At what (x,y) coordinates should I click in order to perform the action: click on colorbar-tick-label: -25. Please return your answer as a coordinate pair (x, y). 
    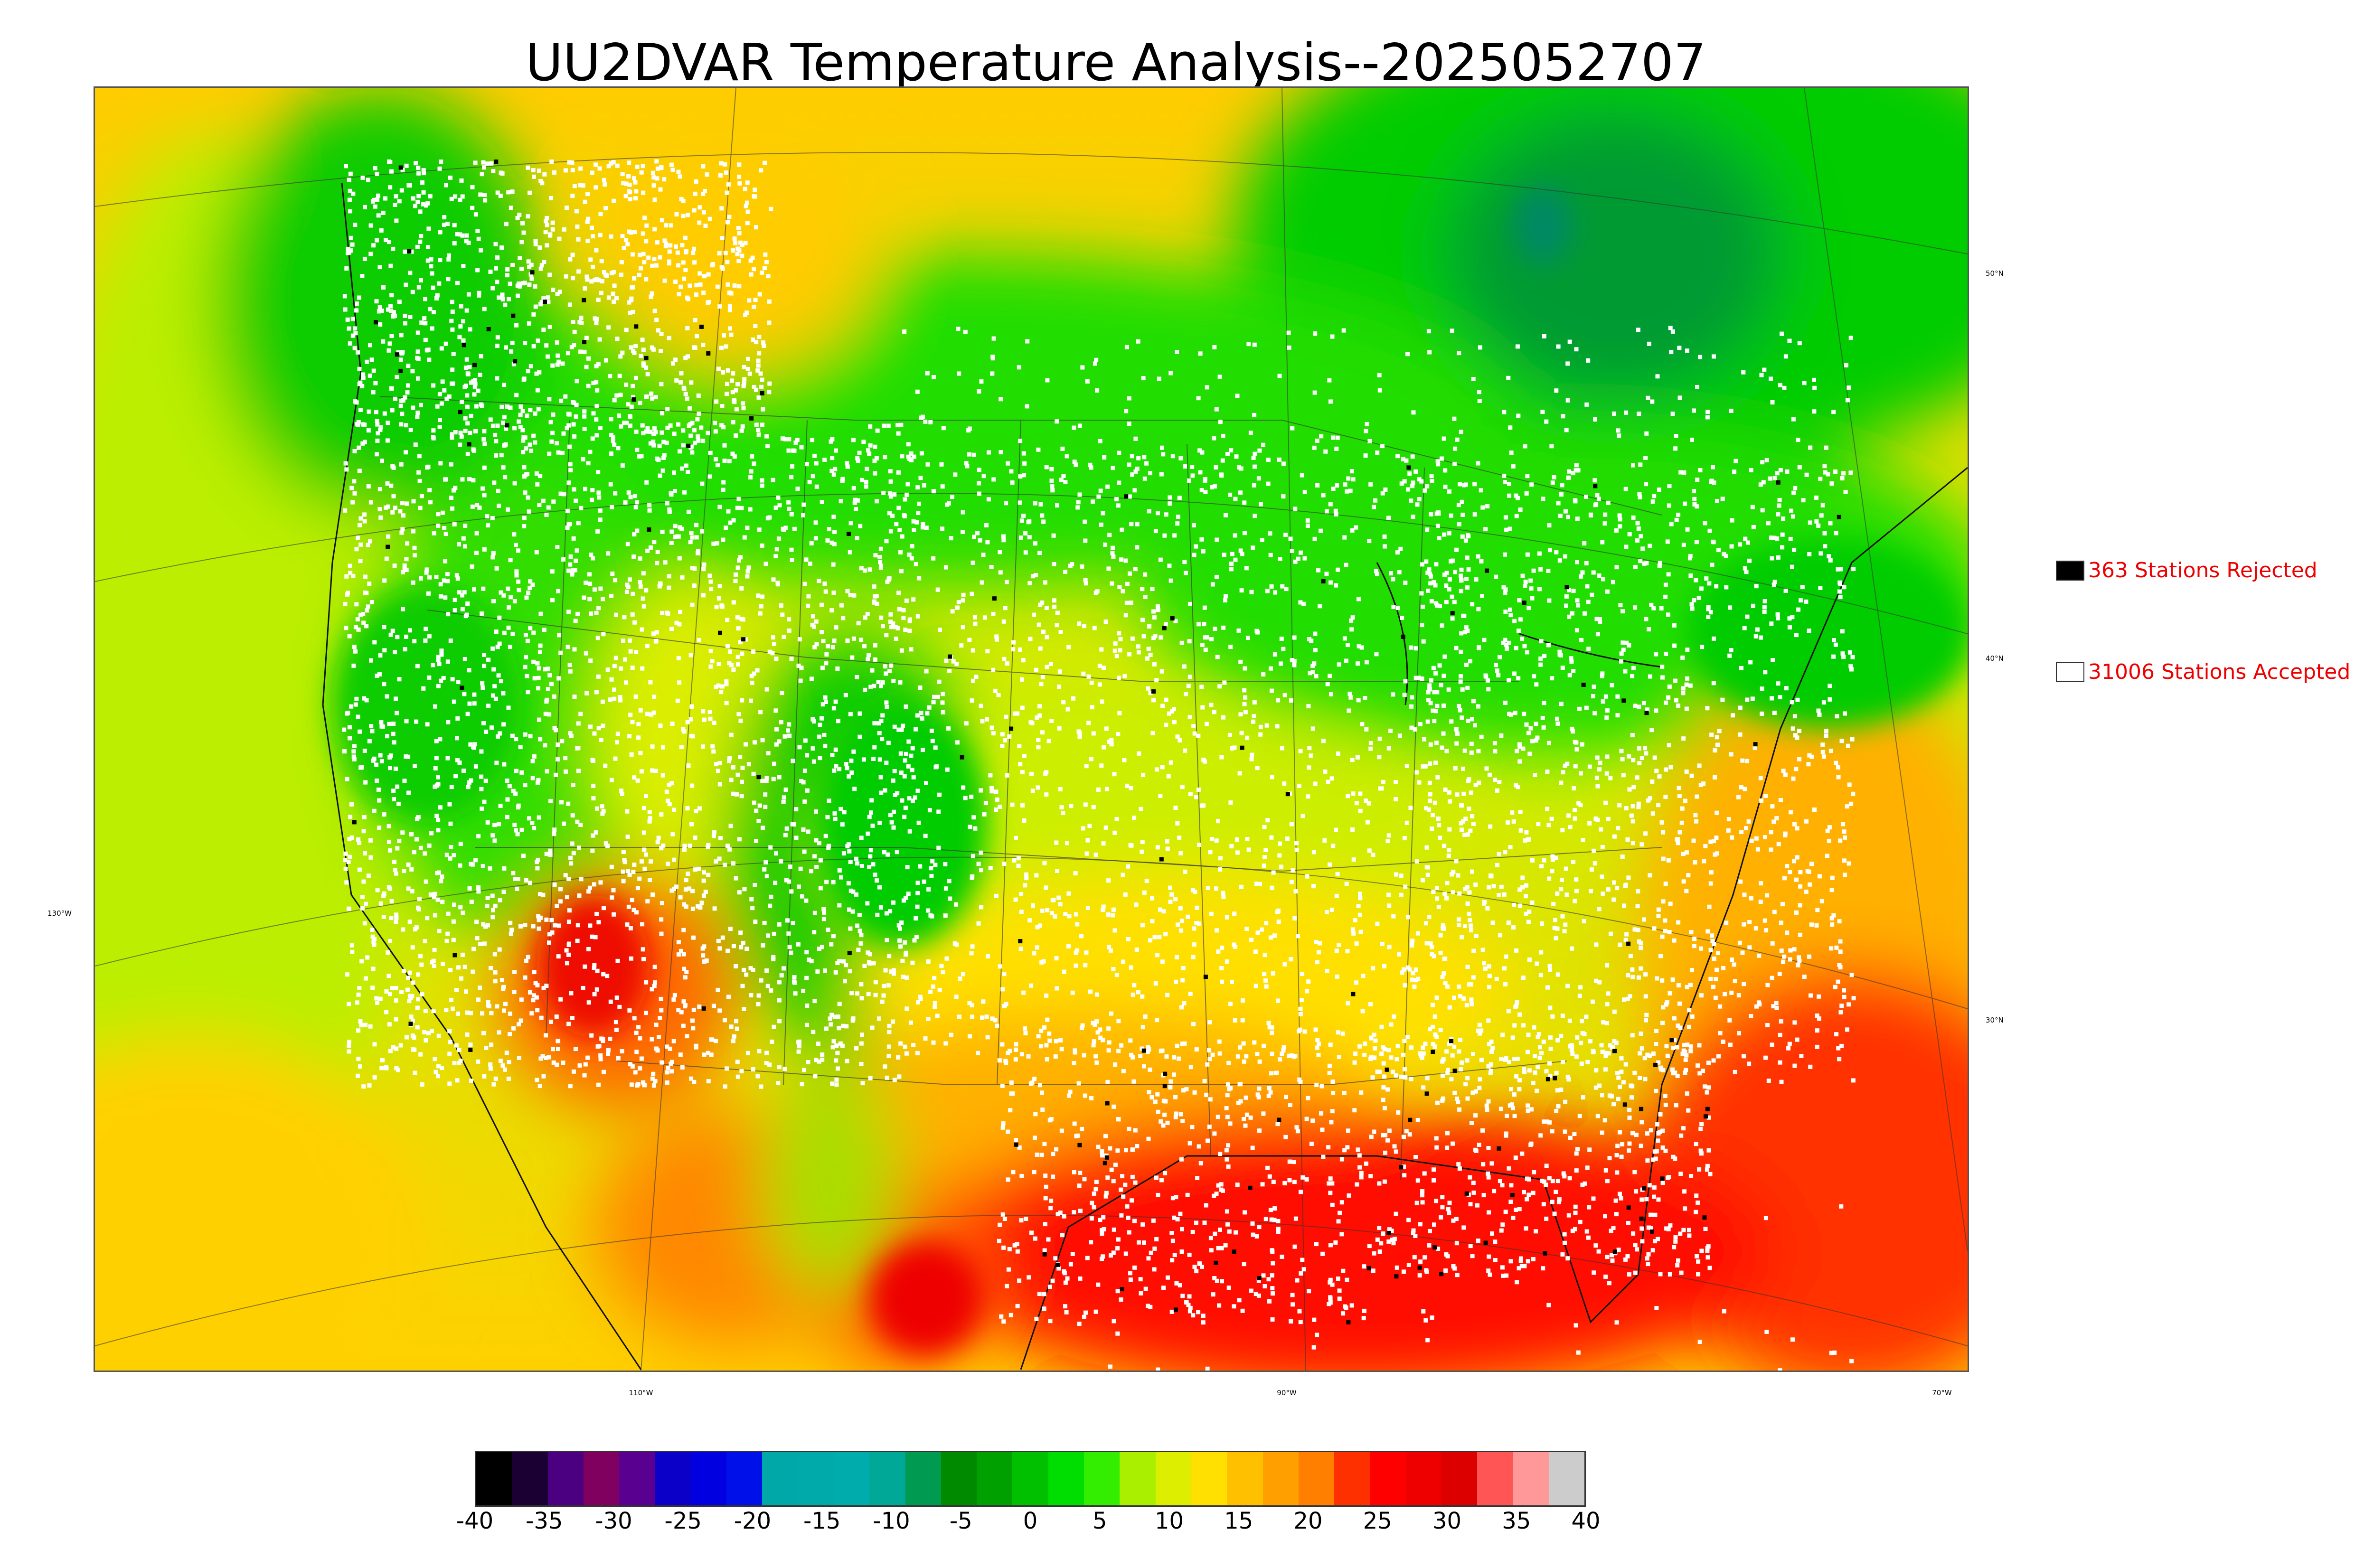
    Looking at the image, I should click on (683, 1521).